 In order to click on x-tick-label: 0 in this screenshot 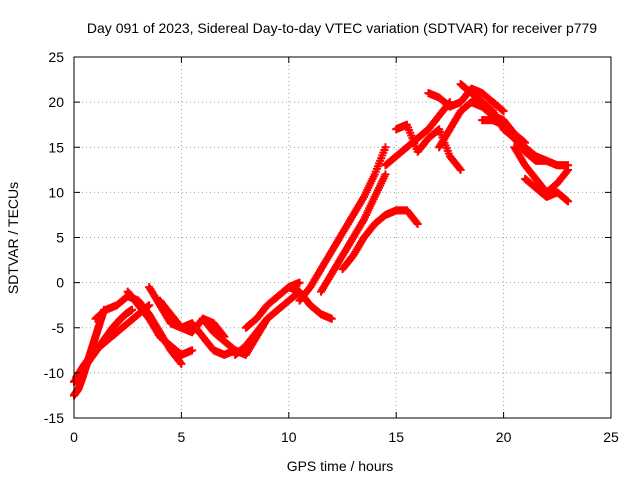, I will do `click(74, 437)`.